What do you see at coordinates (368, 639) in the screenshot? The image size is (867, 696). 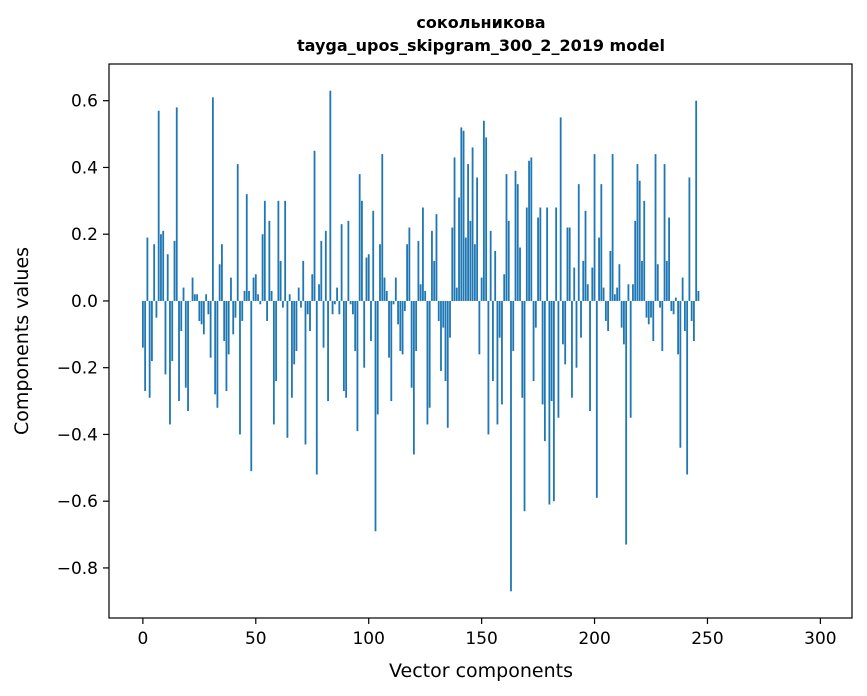 I see `x-tick-label: 100` at bounding box center [368, 639].